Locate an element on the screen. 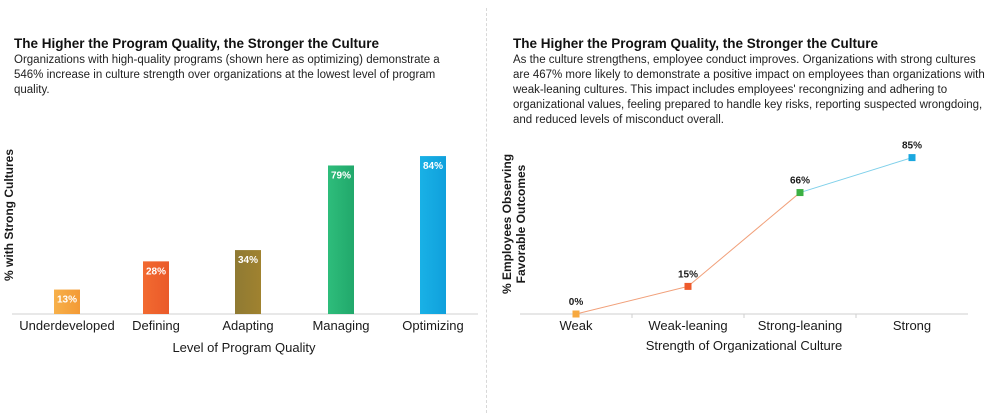  x-axis-title: Strength of Organizational Culture is located at coordinates (744, 345).